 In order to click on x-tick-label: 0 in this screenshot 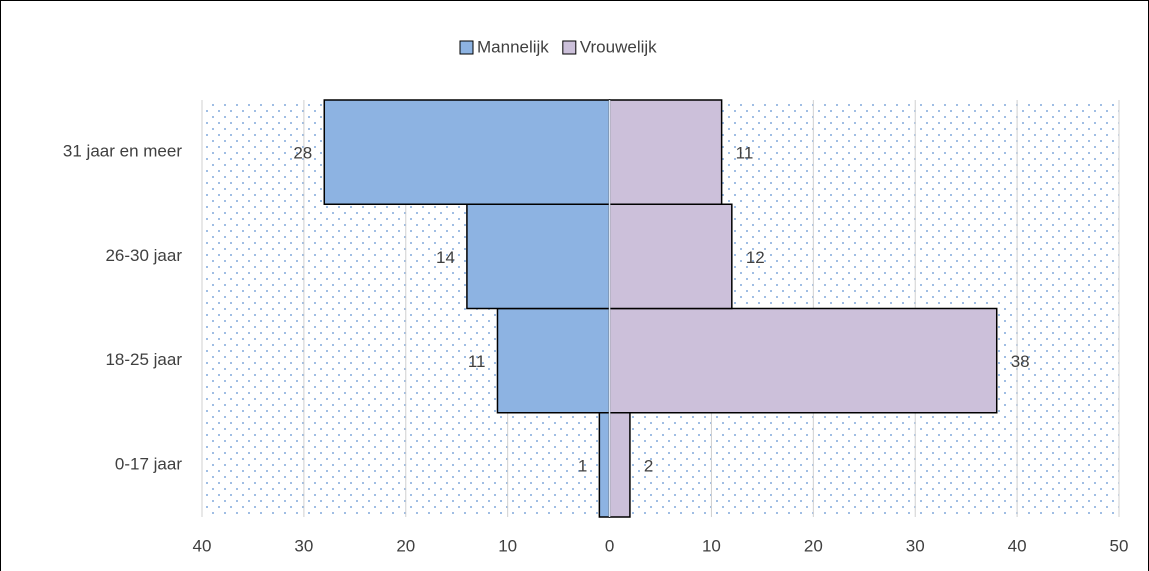, I will do `click(609, 545)`.